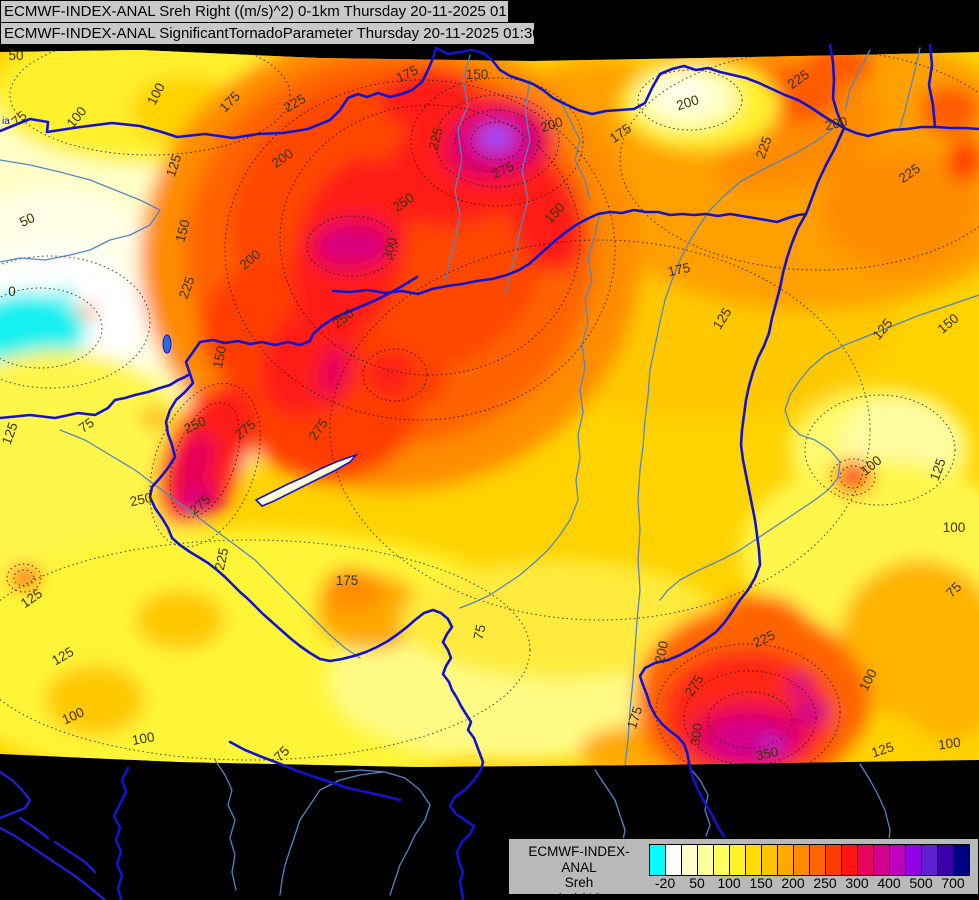 This screenshot has height=900, width=979. I want to click on legend-tick: 500, so click(921, 883).